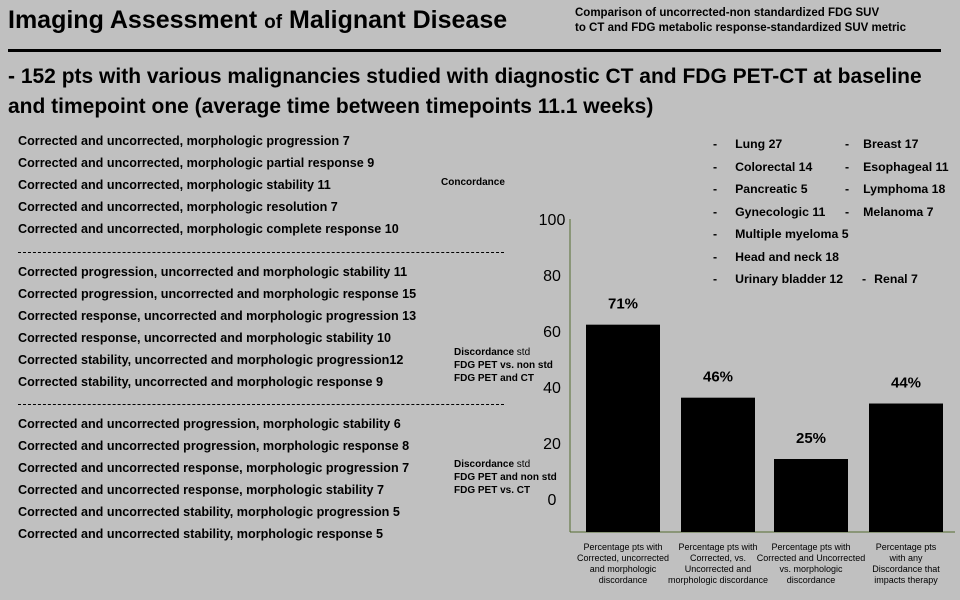 The height and width of the screenshot is (600, 960). What do you see at coordinates (552, 276) in the screenshot?
I see `y-tick-label: 80` at bounding box center [552, 276].